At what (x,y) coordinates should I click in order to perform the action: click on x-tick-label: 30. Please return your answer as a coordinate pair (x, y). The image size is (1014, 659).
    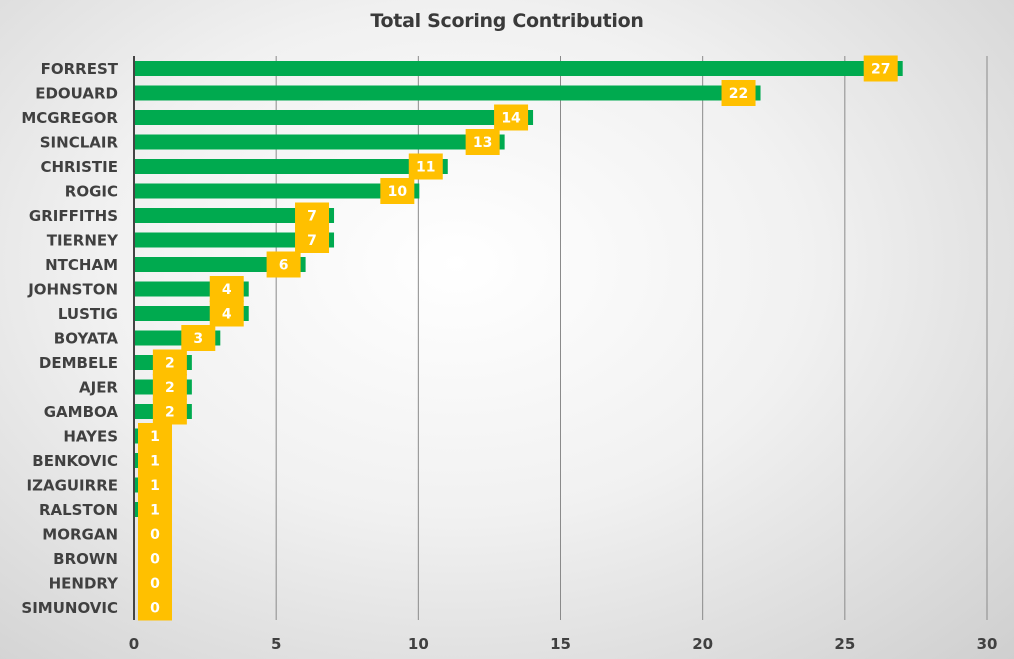
    Looking at the image, I should click on (987, 644).